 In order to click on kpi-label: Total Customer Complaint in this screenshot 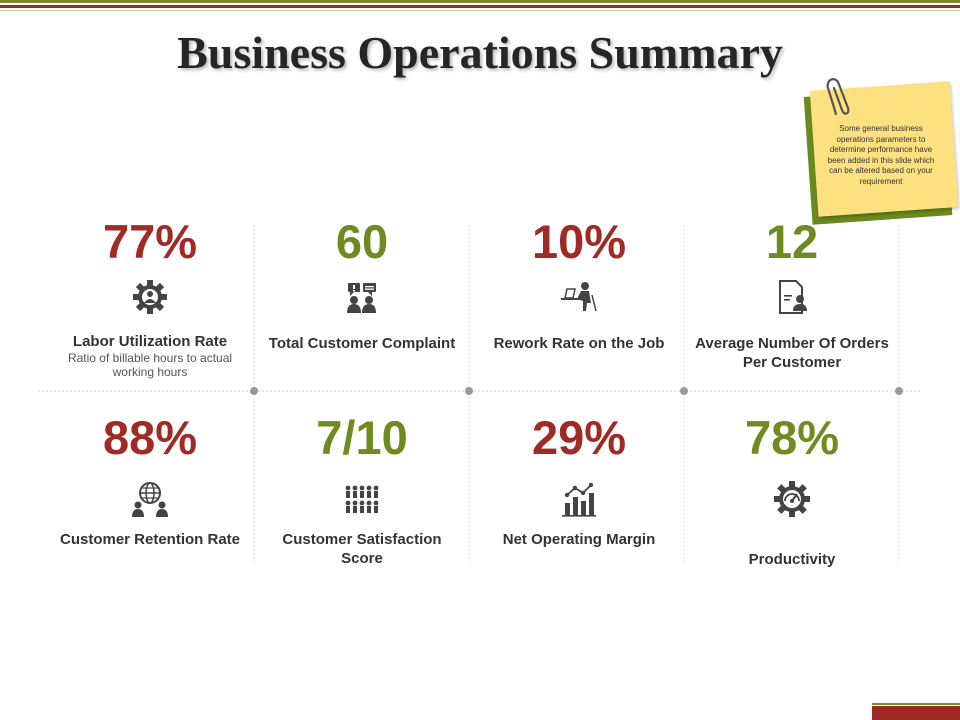, I will do `click(362, 343)`.